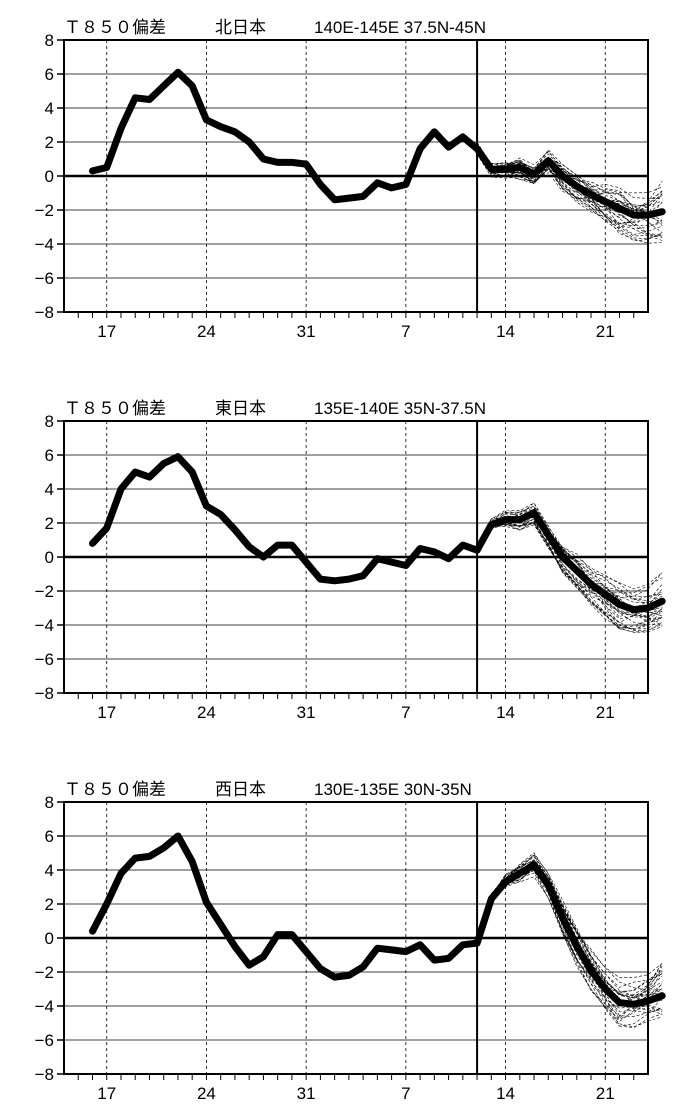 The image size is (680, 1118). What do you see at coordinates (240, 27) in the screenshot?
I see `chart-title-region: 北日本` at bounding box center [240, 27].